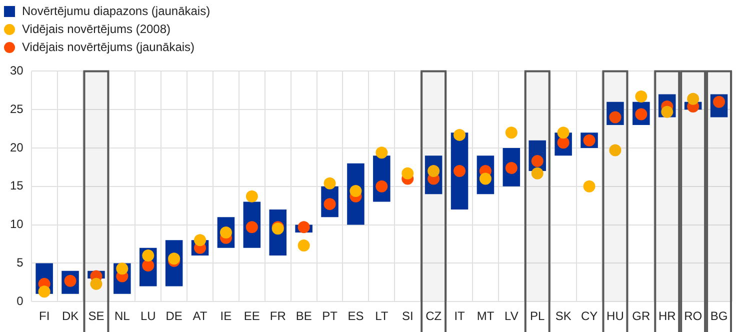 The height and width of the screenshot is (332, 744). I want to click on y-tick-label: 10, so click(17, 224).